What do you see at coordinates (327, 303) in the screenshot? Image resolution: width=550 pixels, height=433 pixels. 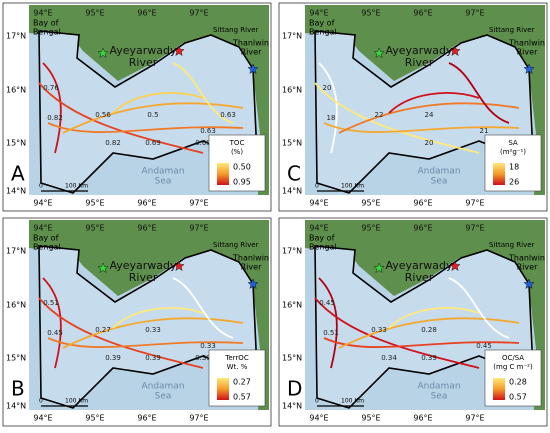 I see `contour-label: 0.45` at bounding box center [327, 303].